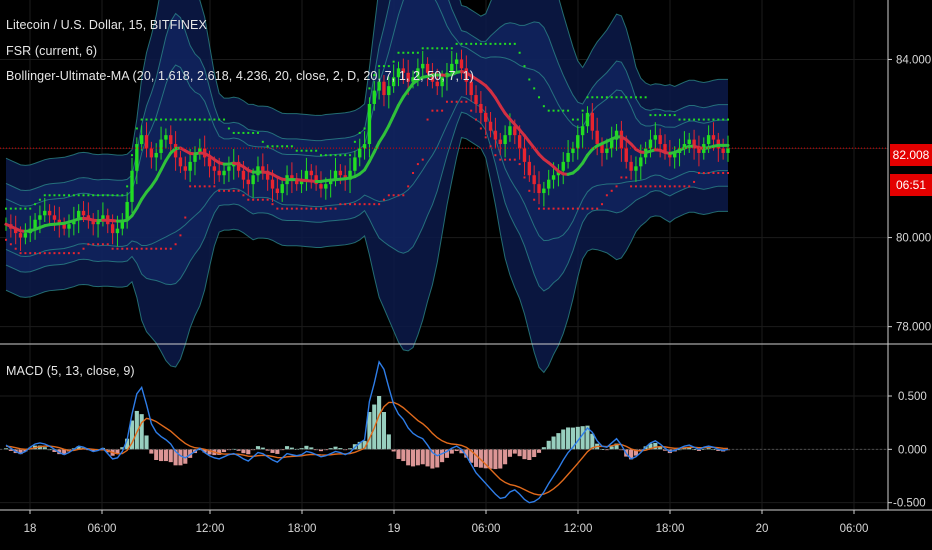  What do you see at coordinates (578, 529) in the screenshot?
I see `time-axis-label: 12:00` at bounding box center [578, 529].